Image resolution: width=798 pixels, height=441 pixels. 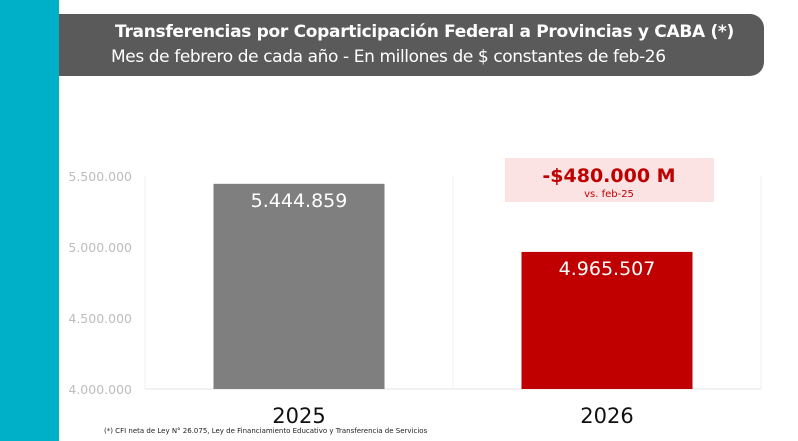 What do you see at coordinates (606, 416) in the screenshot?
I see `x-tick-label: 2026` at bounding box center [606, 416].